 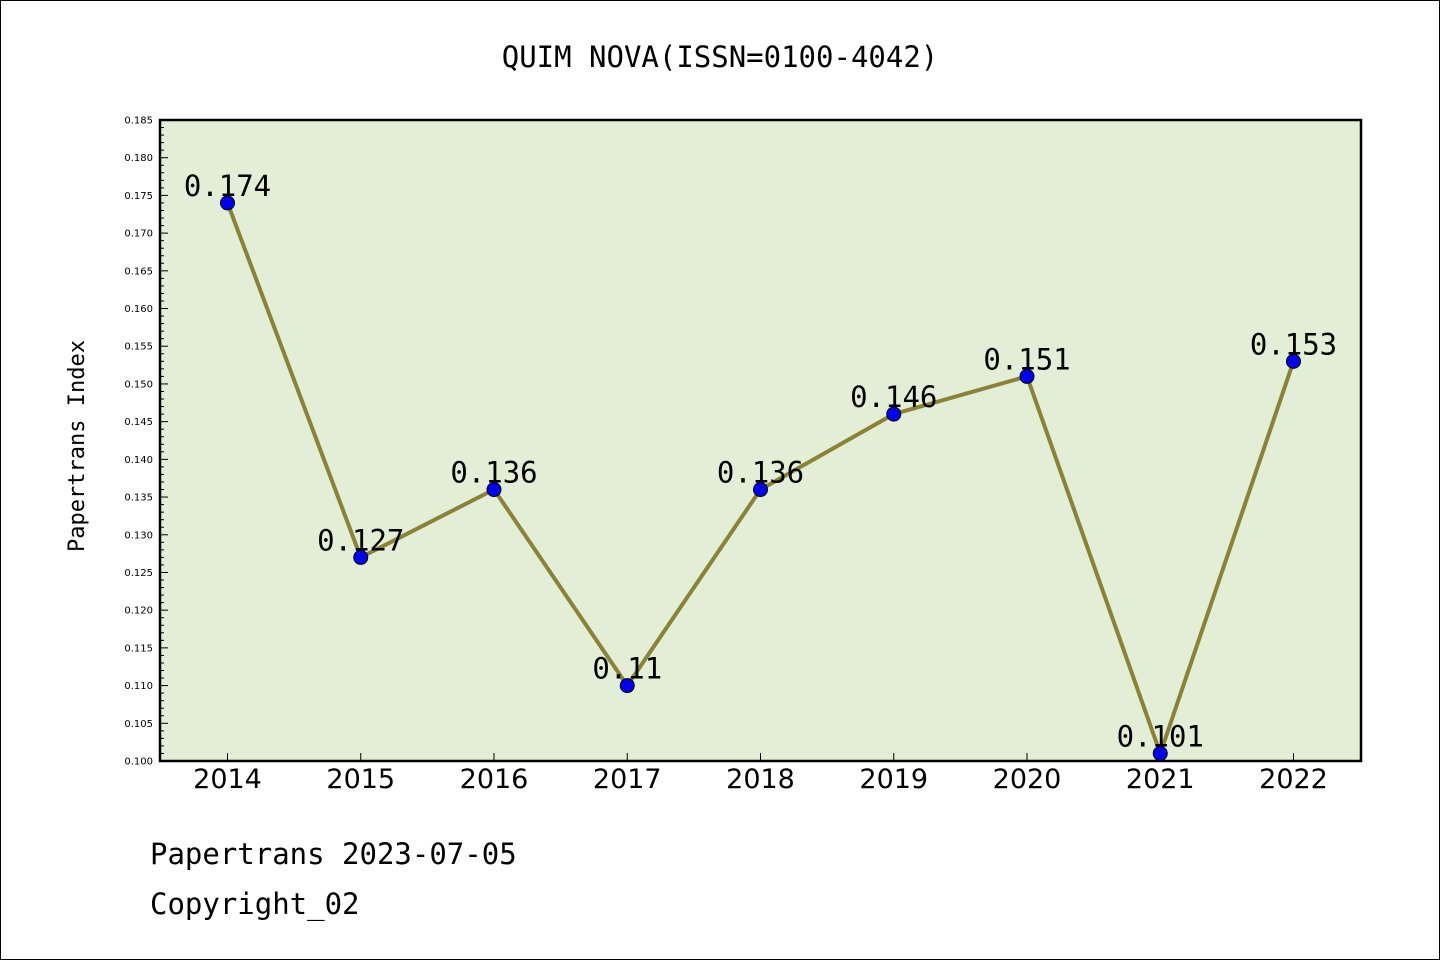 I want to click on data-label: 0.11, so click(x=627, y=669).